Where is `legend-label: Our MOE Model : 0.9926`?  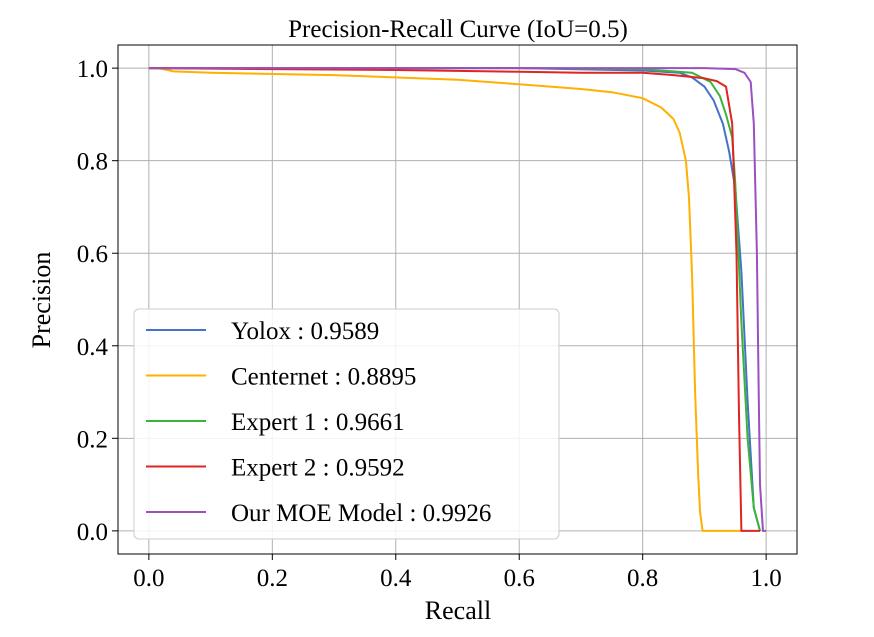
legend-label: Our MOE Model : 0.9926 is located at coordinates (361, 513).